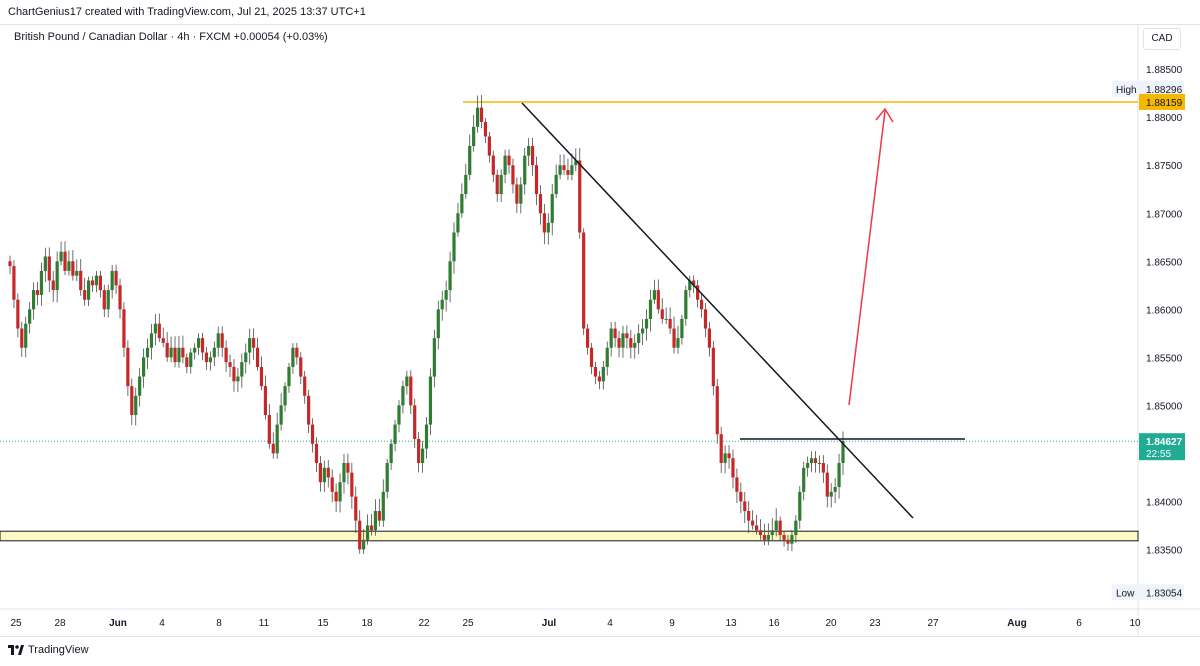  I want to click on price-tick-label: 1.84000, so click(1164, 502).